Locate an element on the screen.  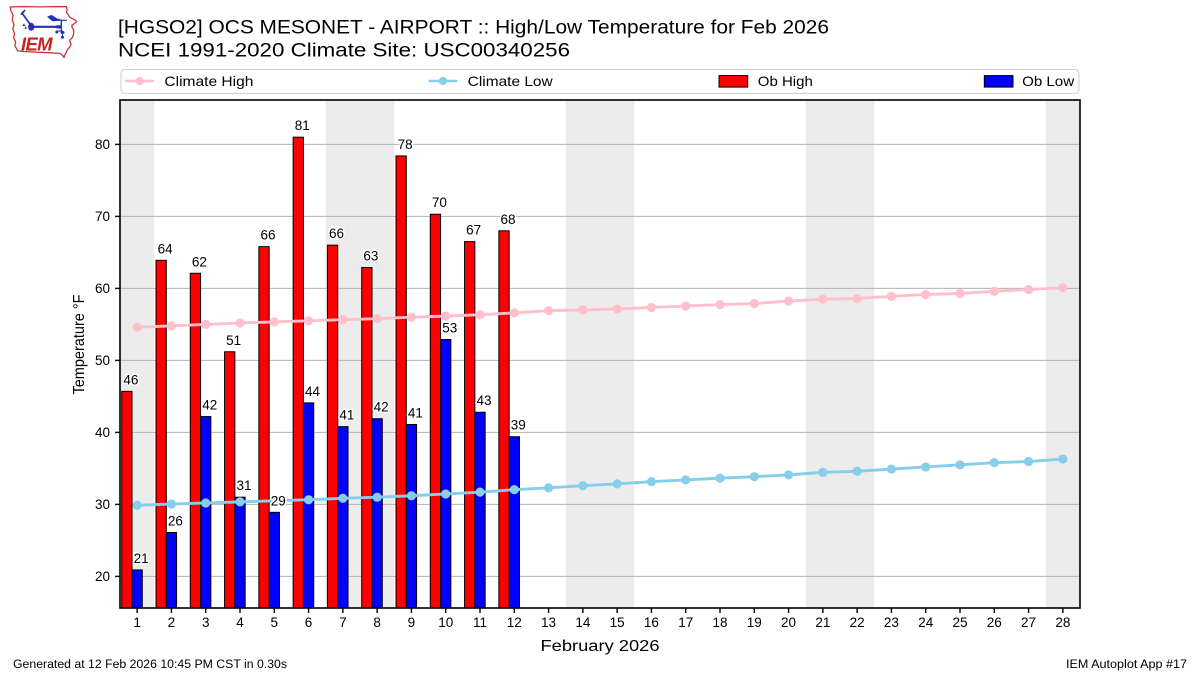
svg-text: 81 is located at coordinates (302, 125).